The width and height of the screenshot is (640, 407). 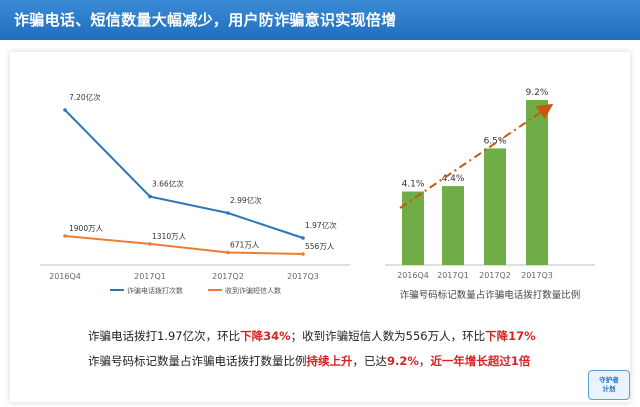 I want to click on data-label-sms: 556万人, so click(x=320, y=246).